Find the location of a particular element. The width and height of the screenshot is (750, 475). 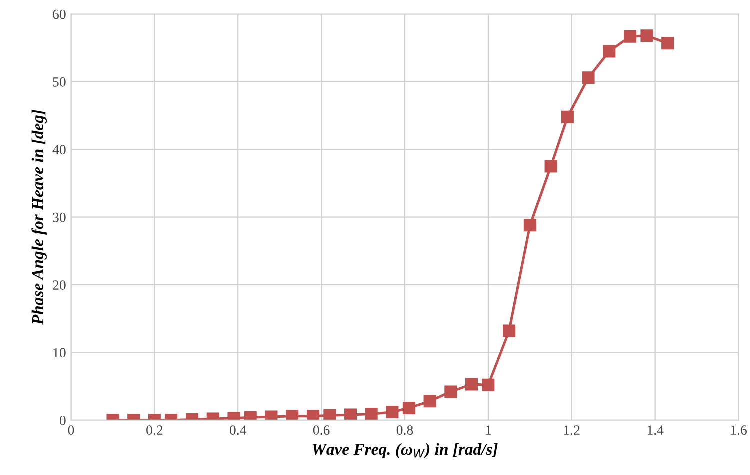

x-tick-label: 0.2 is located at coordinates (154, 431).